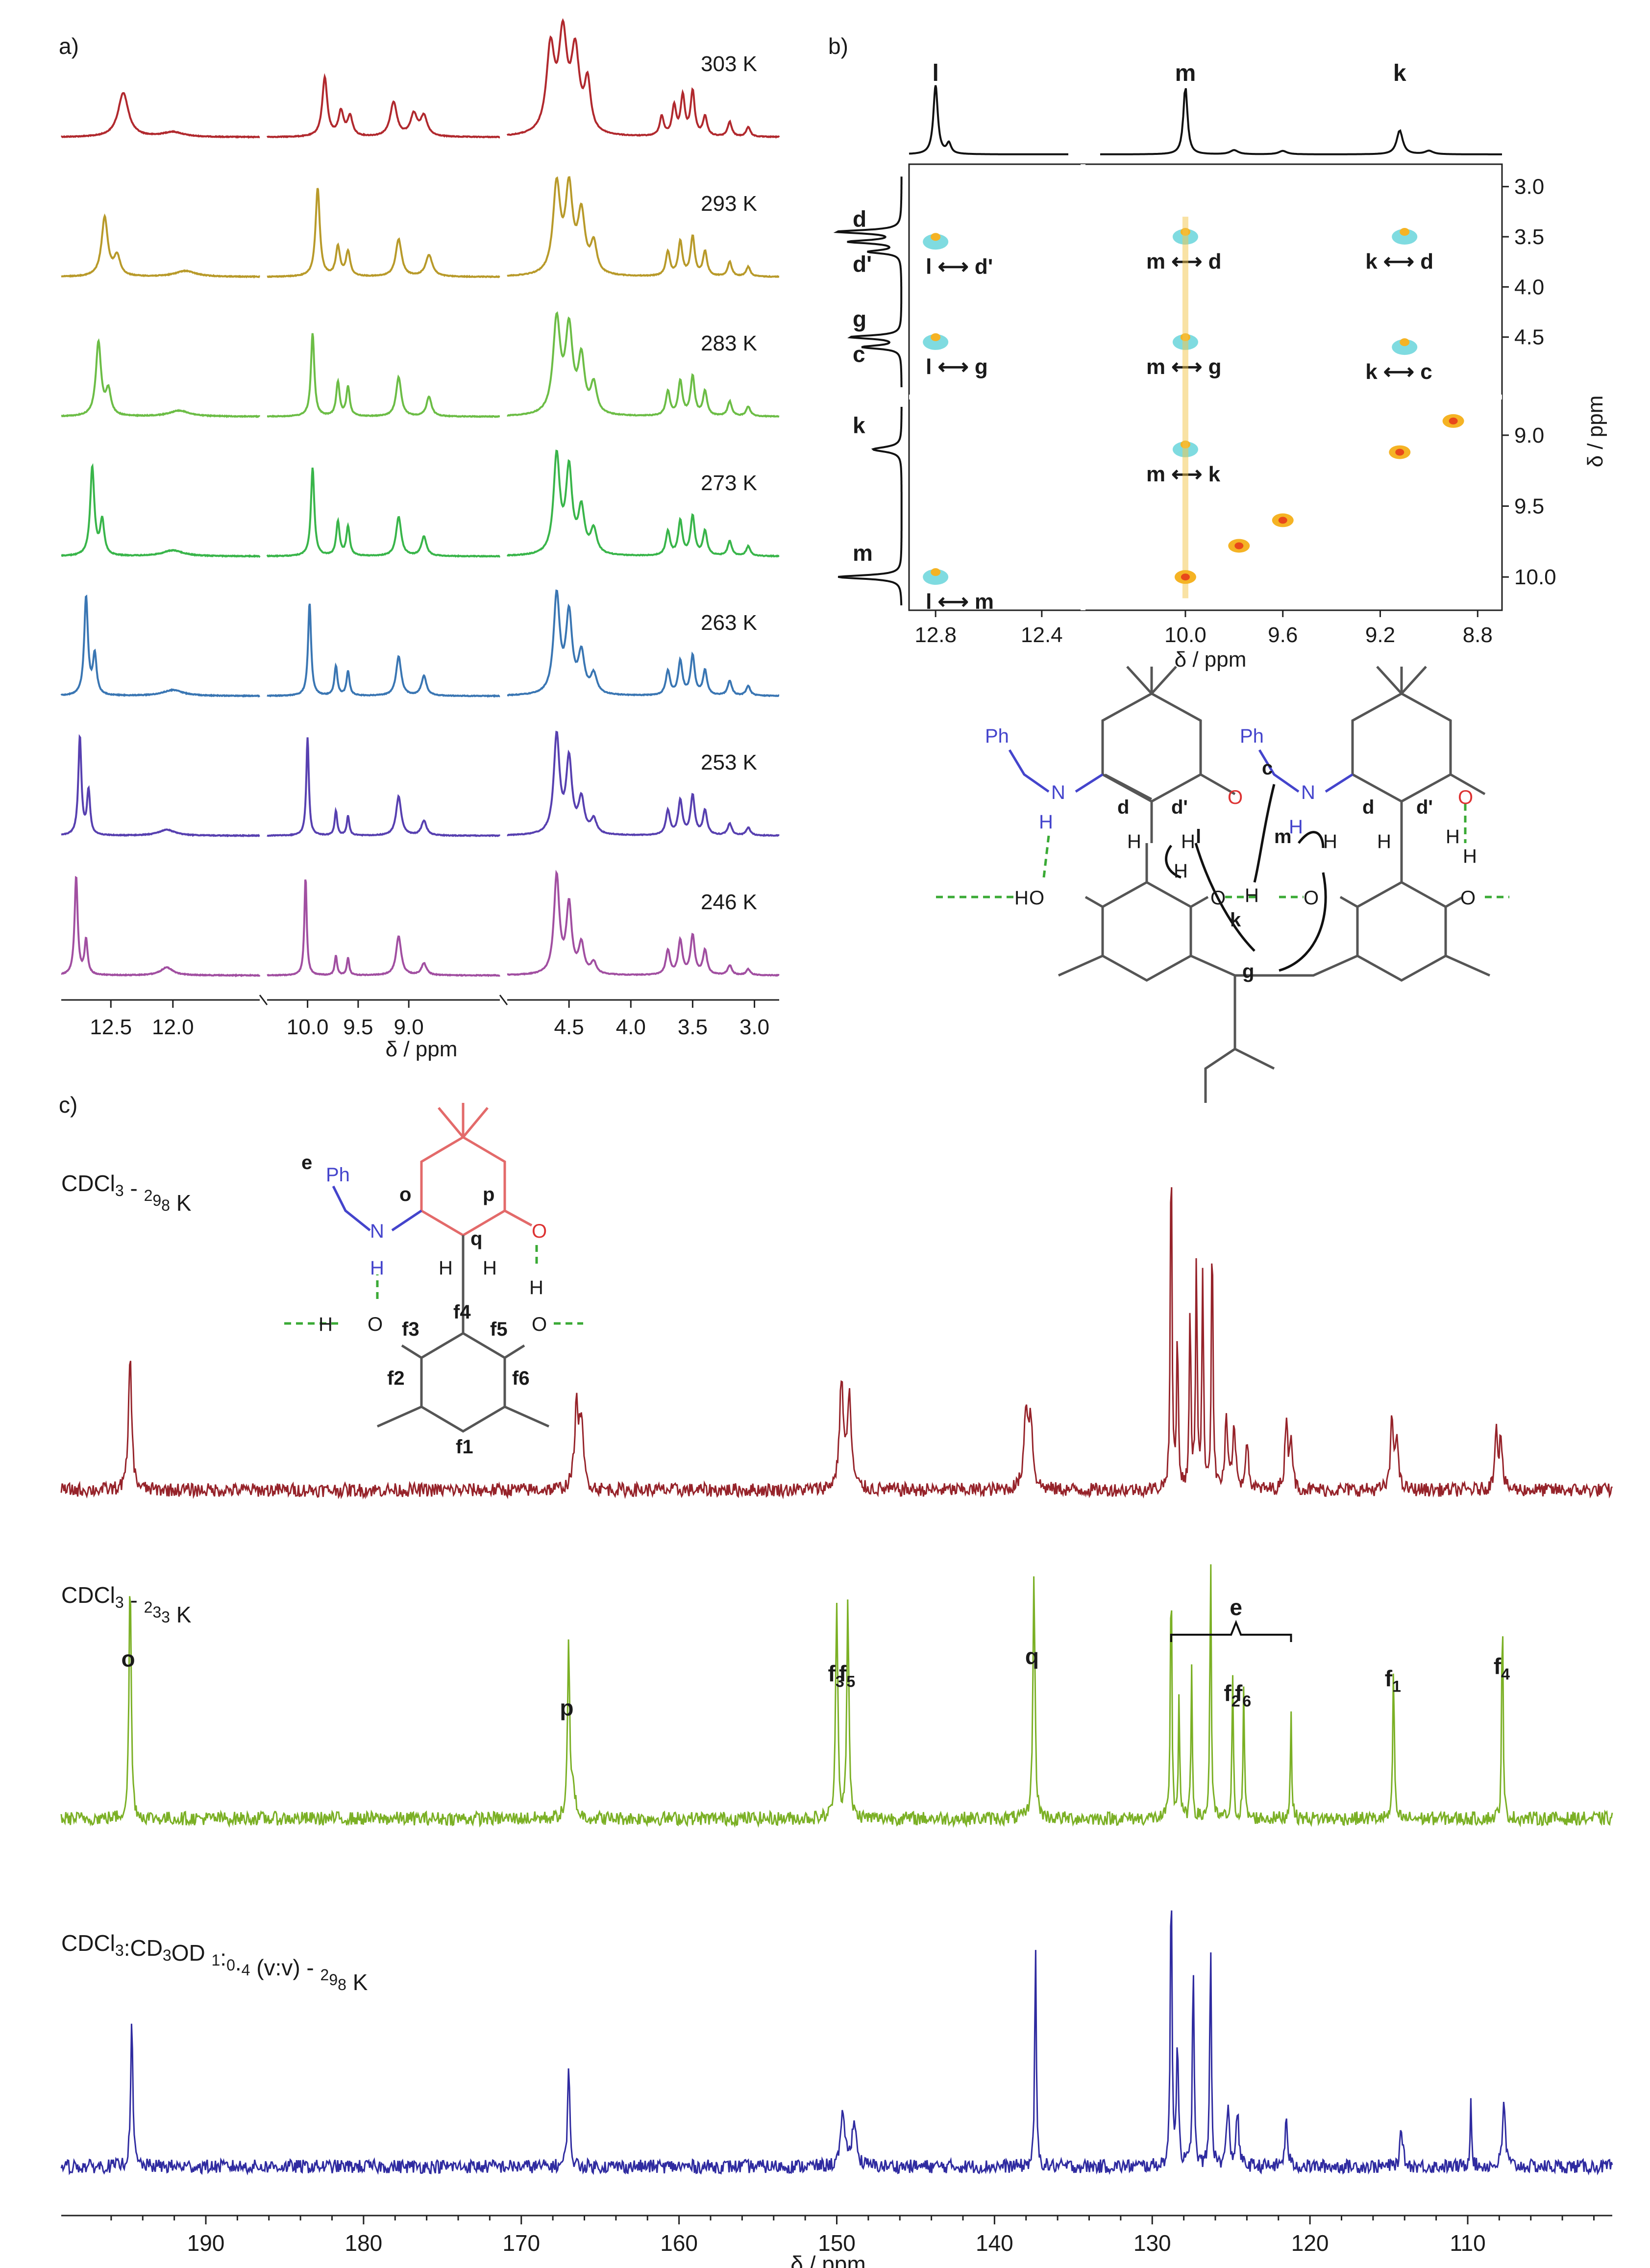 The image size is (1650, 2268). What do you see at coordinates (68, 1105) in the screenshot?
I see `panel-label-c: c)` at bounding box center [68, 1105].